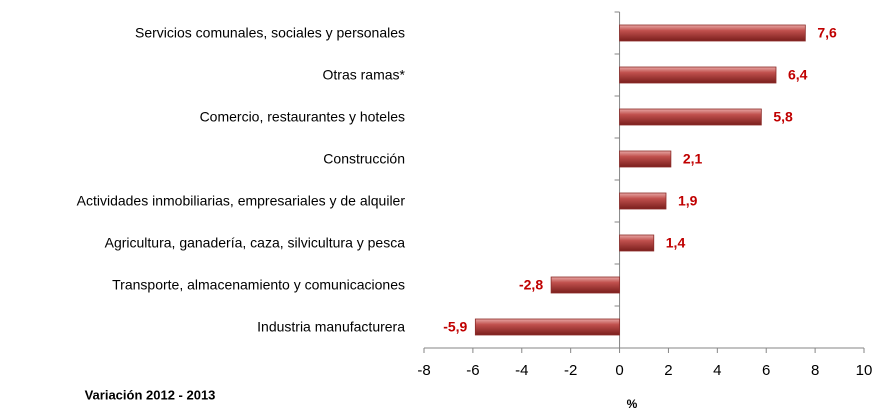 This screenshot has width=878, height=411. Describe the element at coordinates (668, 370) in the screenshot. I see `x-tick-label: 2` at that location.